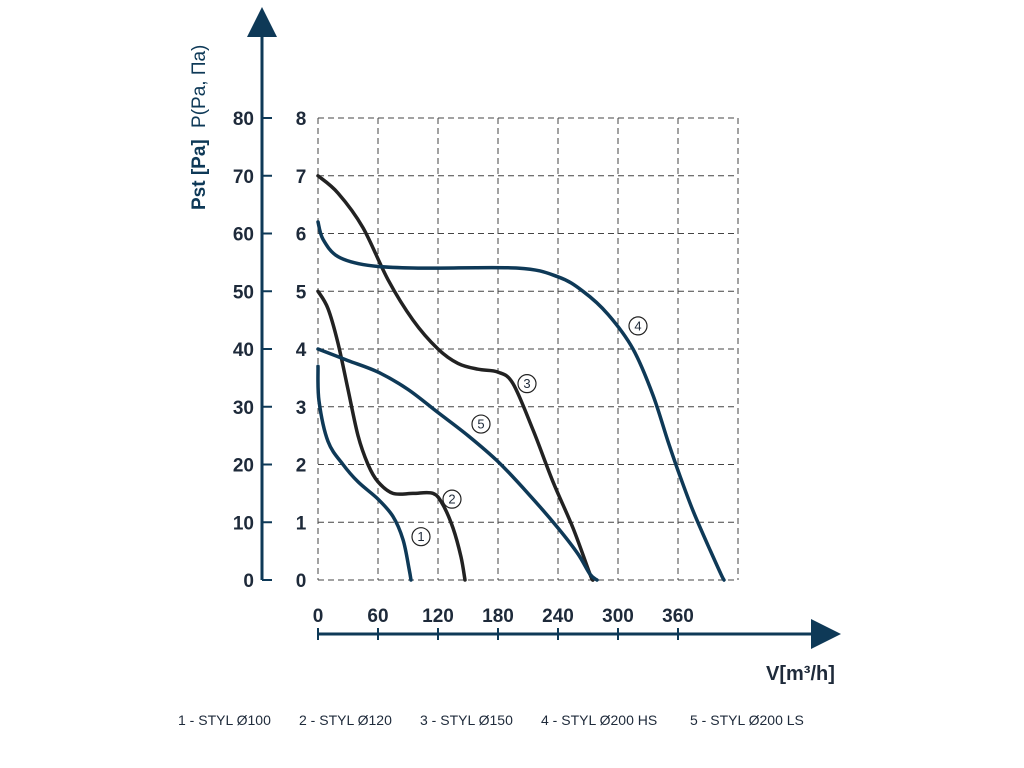 The image size is (1024, 768). Describe the element at coordinates (438, 616) in the screenshot. I see `x-tick-label: 120` at that location.